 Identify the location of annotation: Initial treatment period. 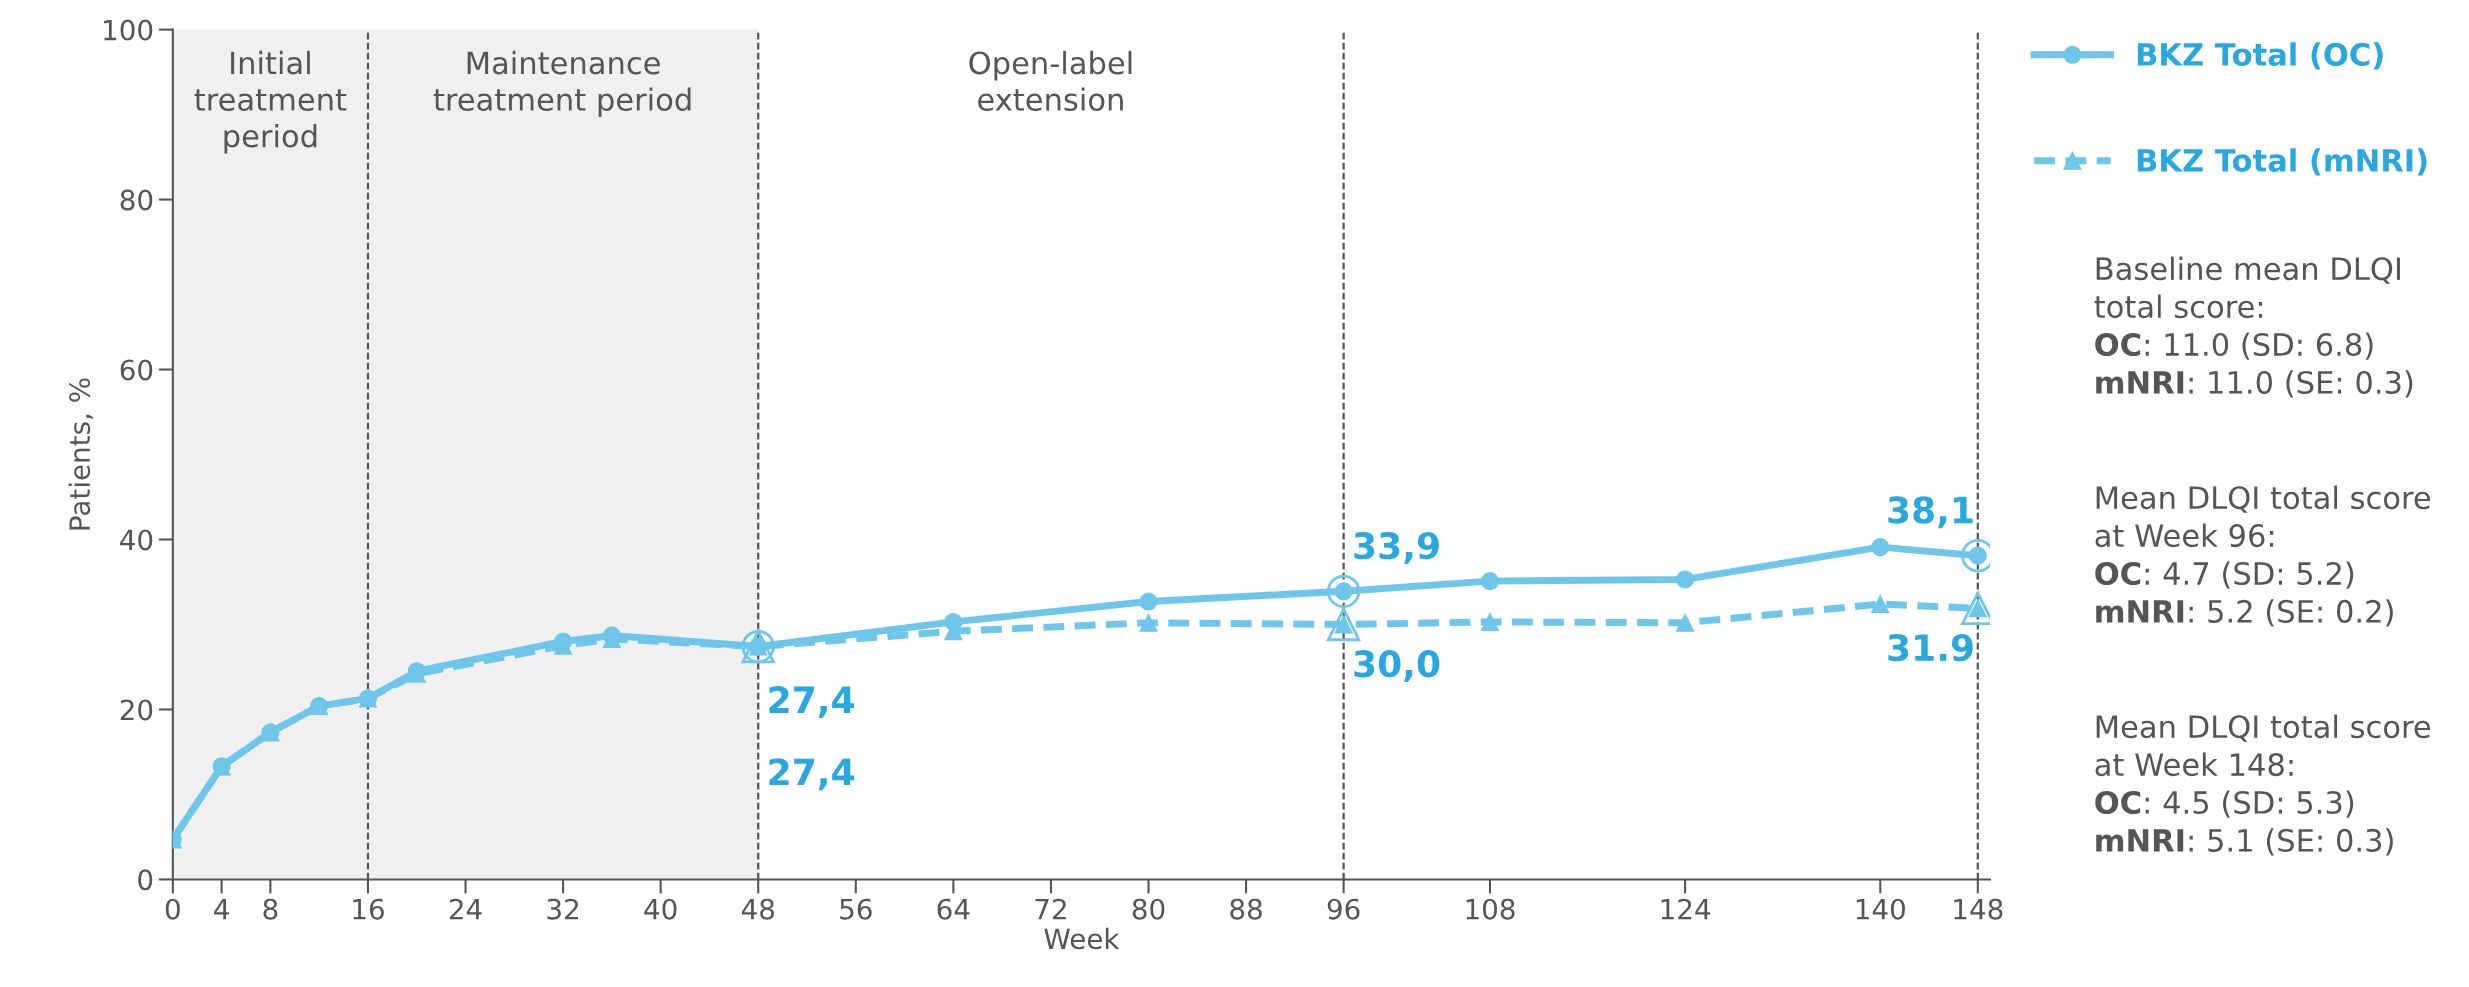
(270, 102).